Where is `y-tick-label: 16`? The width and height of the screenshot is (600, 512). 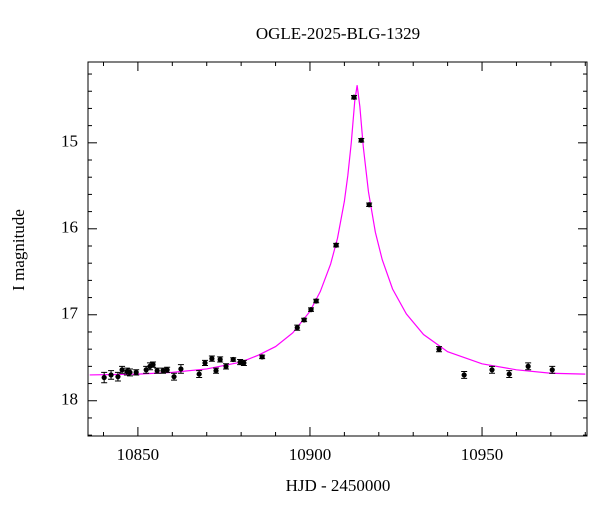
y-tick-label: 16 is located at coordinates (69, 227).